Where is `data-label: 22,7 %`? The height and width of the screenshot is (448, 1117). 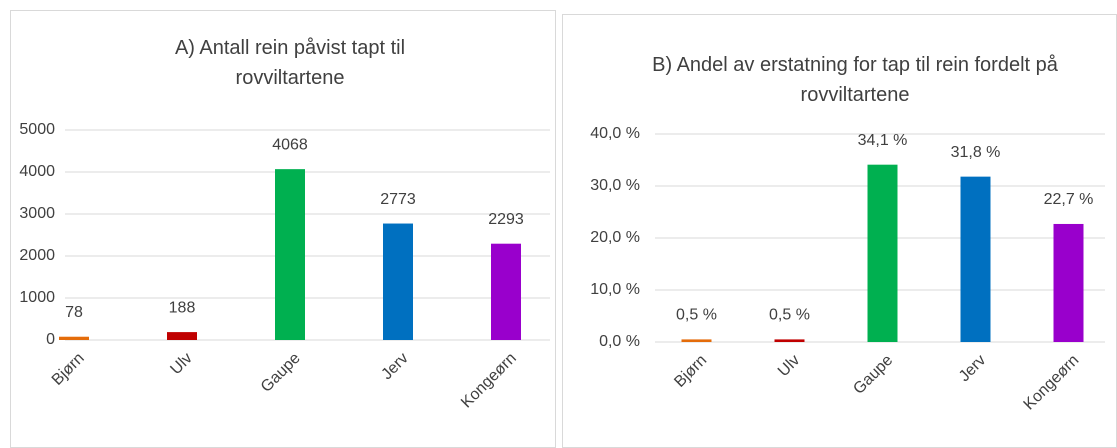 data-label: 22,7 % is located at coordinates (1069, 199).